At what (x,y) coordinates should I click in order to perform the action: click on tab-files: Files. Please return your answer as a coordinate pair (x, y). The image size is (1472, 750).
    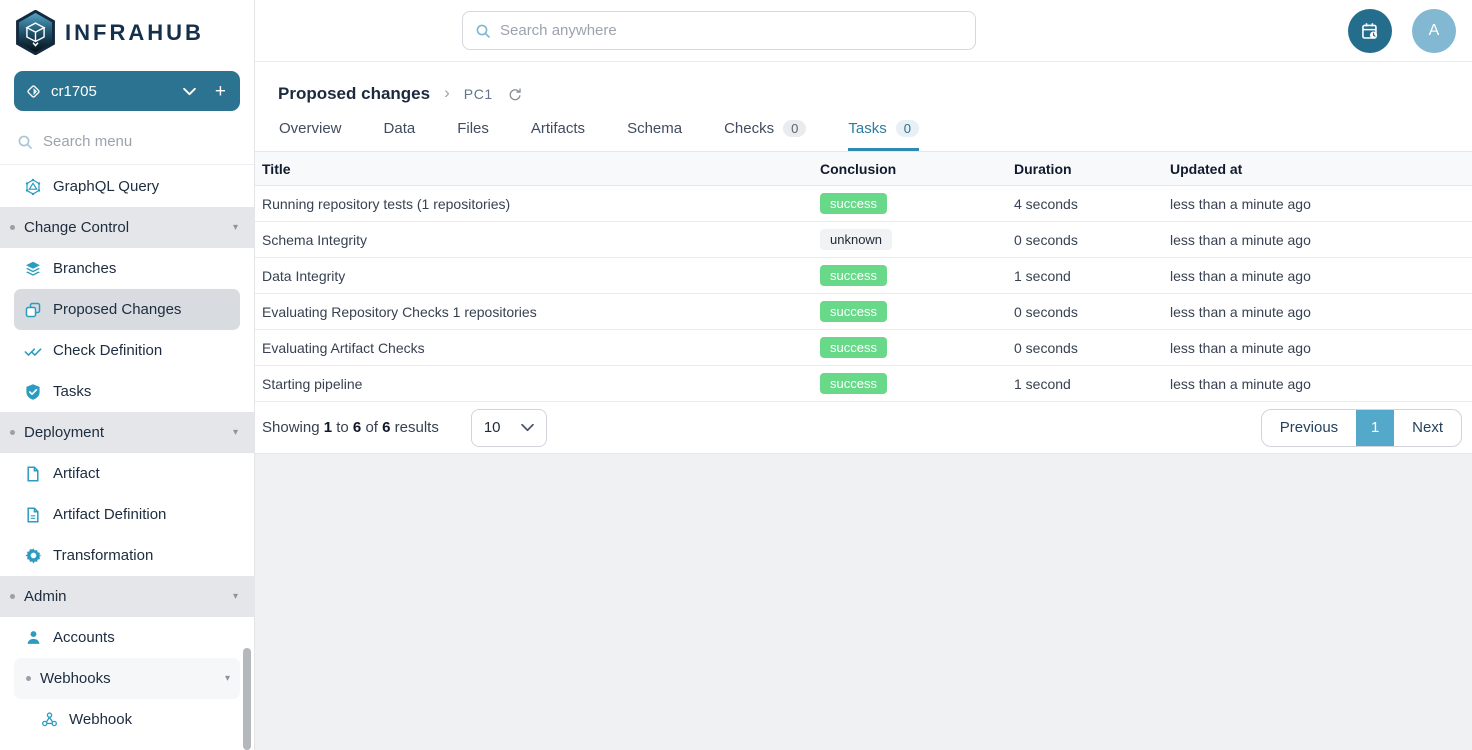
    Looking at the image, I should click on (473, 135).